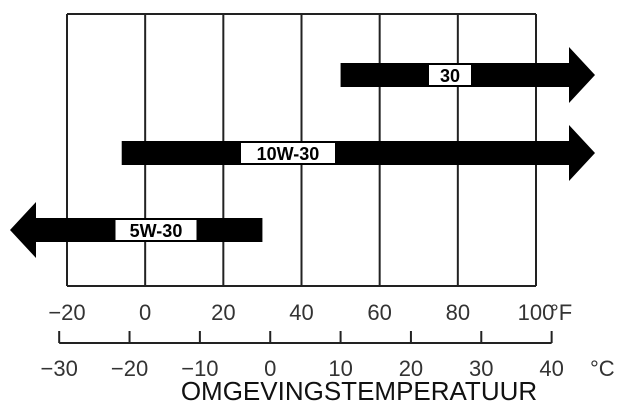  I want to click on arrow-label: 10W-30, so click(288, 154).